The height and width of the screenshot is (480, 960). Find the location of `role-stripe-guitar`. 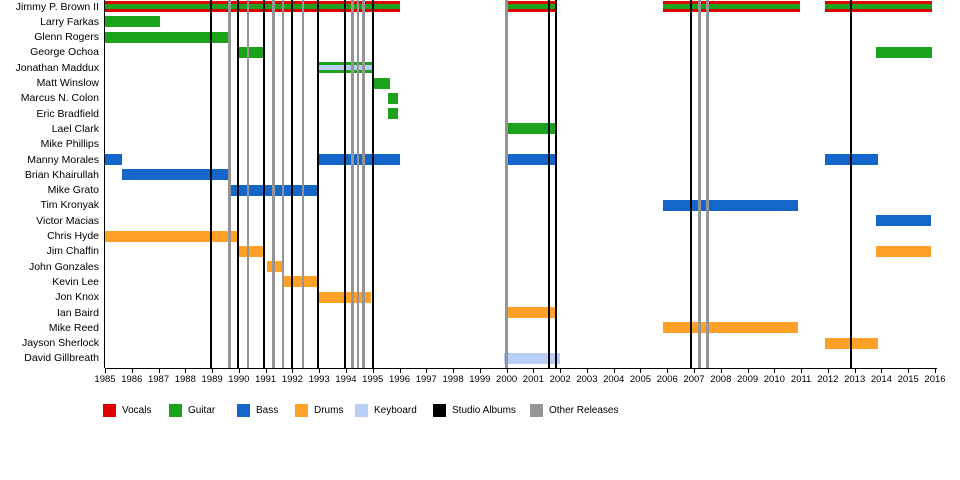

role-stripe-guitar is located at coordinates (531, 6).